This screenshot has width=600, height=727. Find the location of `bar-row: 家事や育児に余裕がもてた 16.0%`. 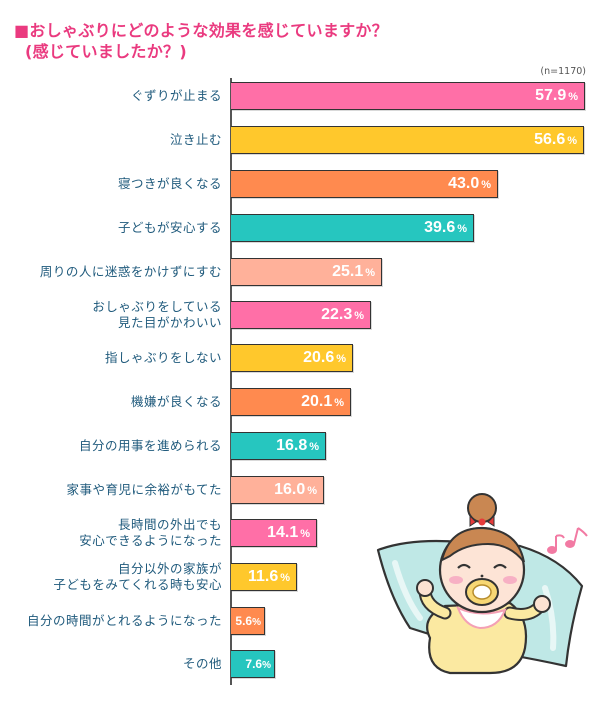

bar-row: 家事や育児に余裕がもてた 16.0% is located at coordinates (300, 490).